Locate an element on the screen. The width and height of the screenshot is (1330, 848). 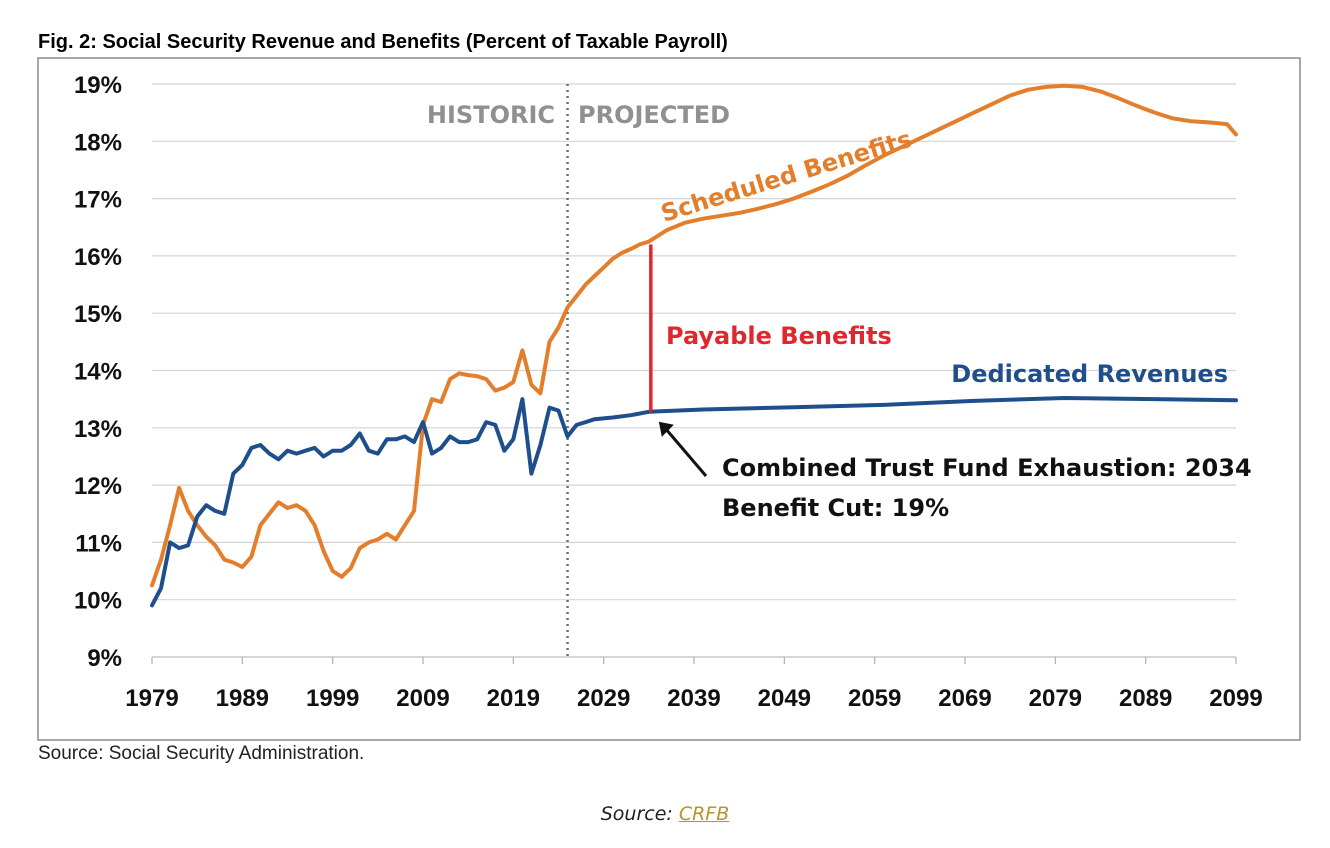
caption-prefix: Source: is located at coordinates (639, 814).